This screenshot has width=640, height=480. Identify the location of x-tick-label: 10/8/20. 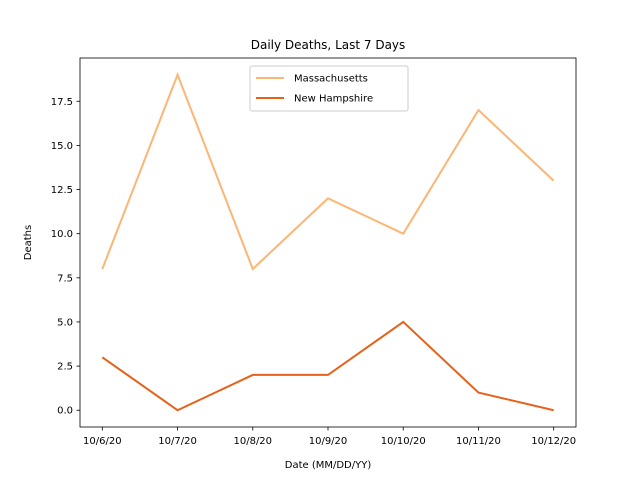
(252, 441).